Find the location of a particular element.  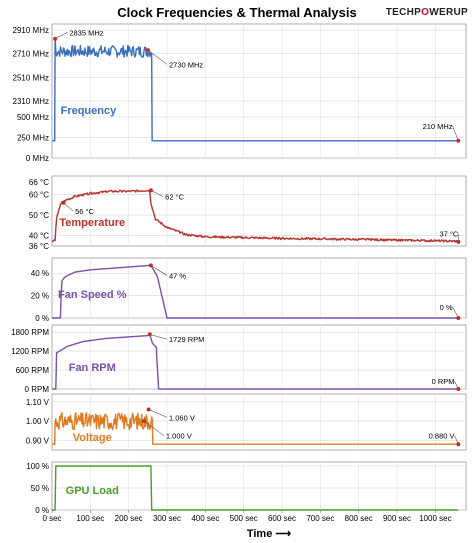

fan-label: Fan Speed % is located at coordinates (92, 295).